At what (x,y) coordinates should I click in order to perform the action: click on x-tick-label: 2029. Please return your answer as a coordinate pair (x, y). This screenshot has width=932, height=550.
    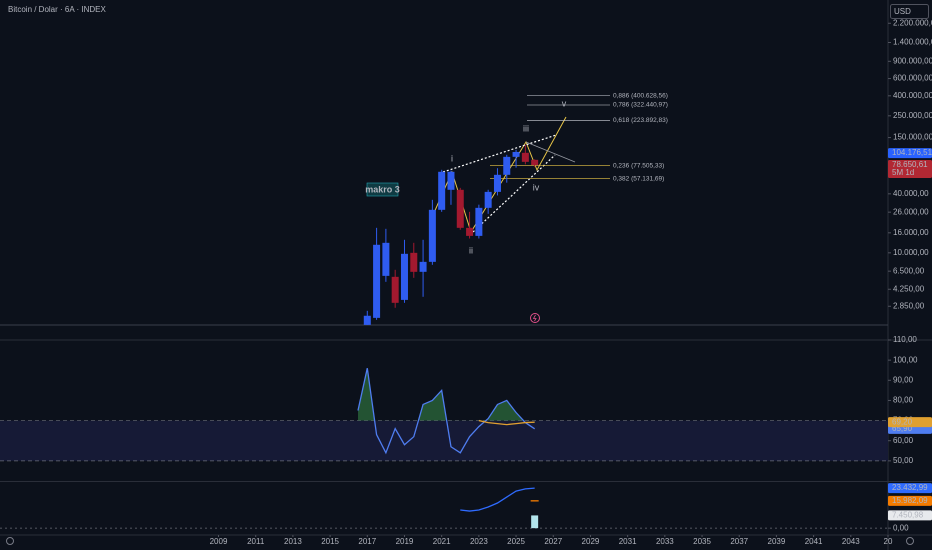
    Looking at the image, I should click on (591, 541).